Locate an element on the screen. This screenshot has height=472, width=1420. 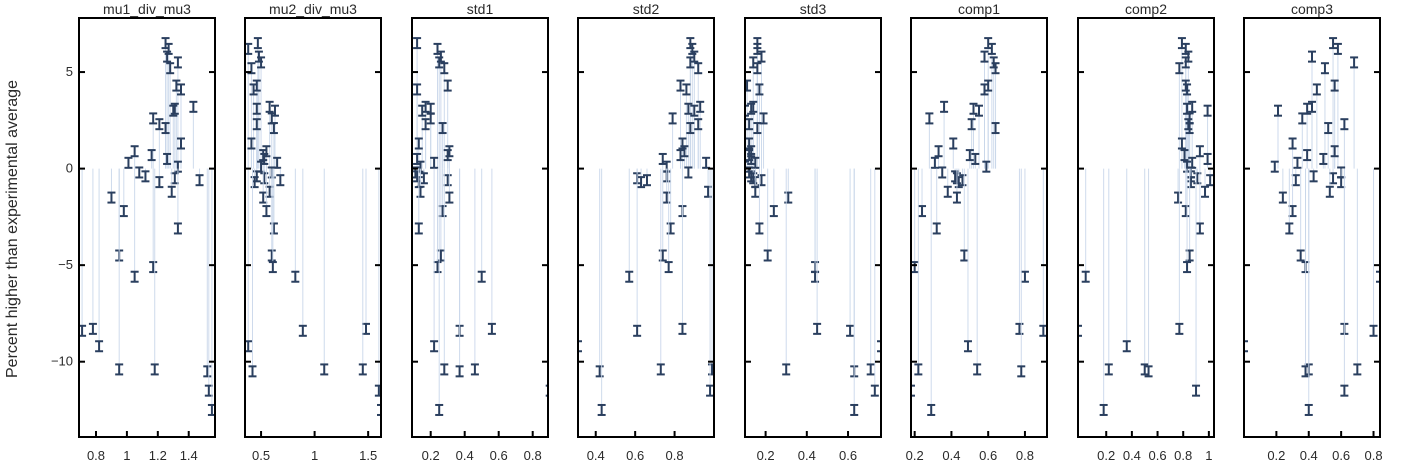
y-tick-label: 5 is located at coordinates (69, 71).